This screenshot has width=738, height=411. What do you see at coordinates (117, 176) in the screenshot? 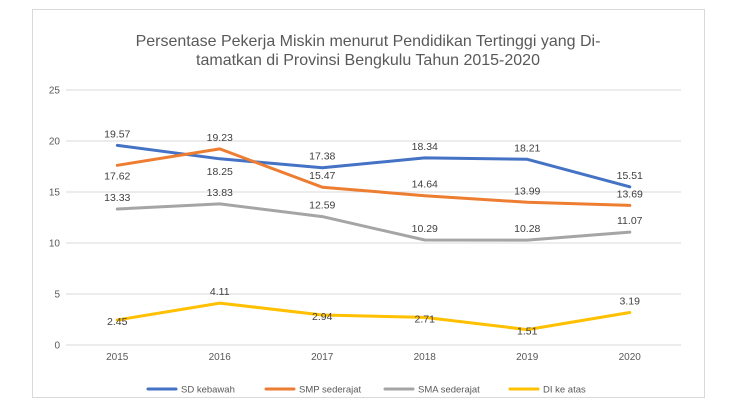
I see `data-label-smp-sederajat-2015: 17.62` at bounding box center [117, 176].